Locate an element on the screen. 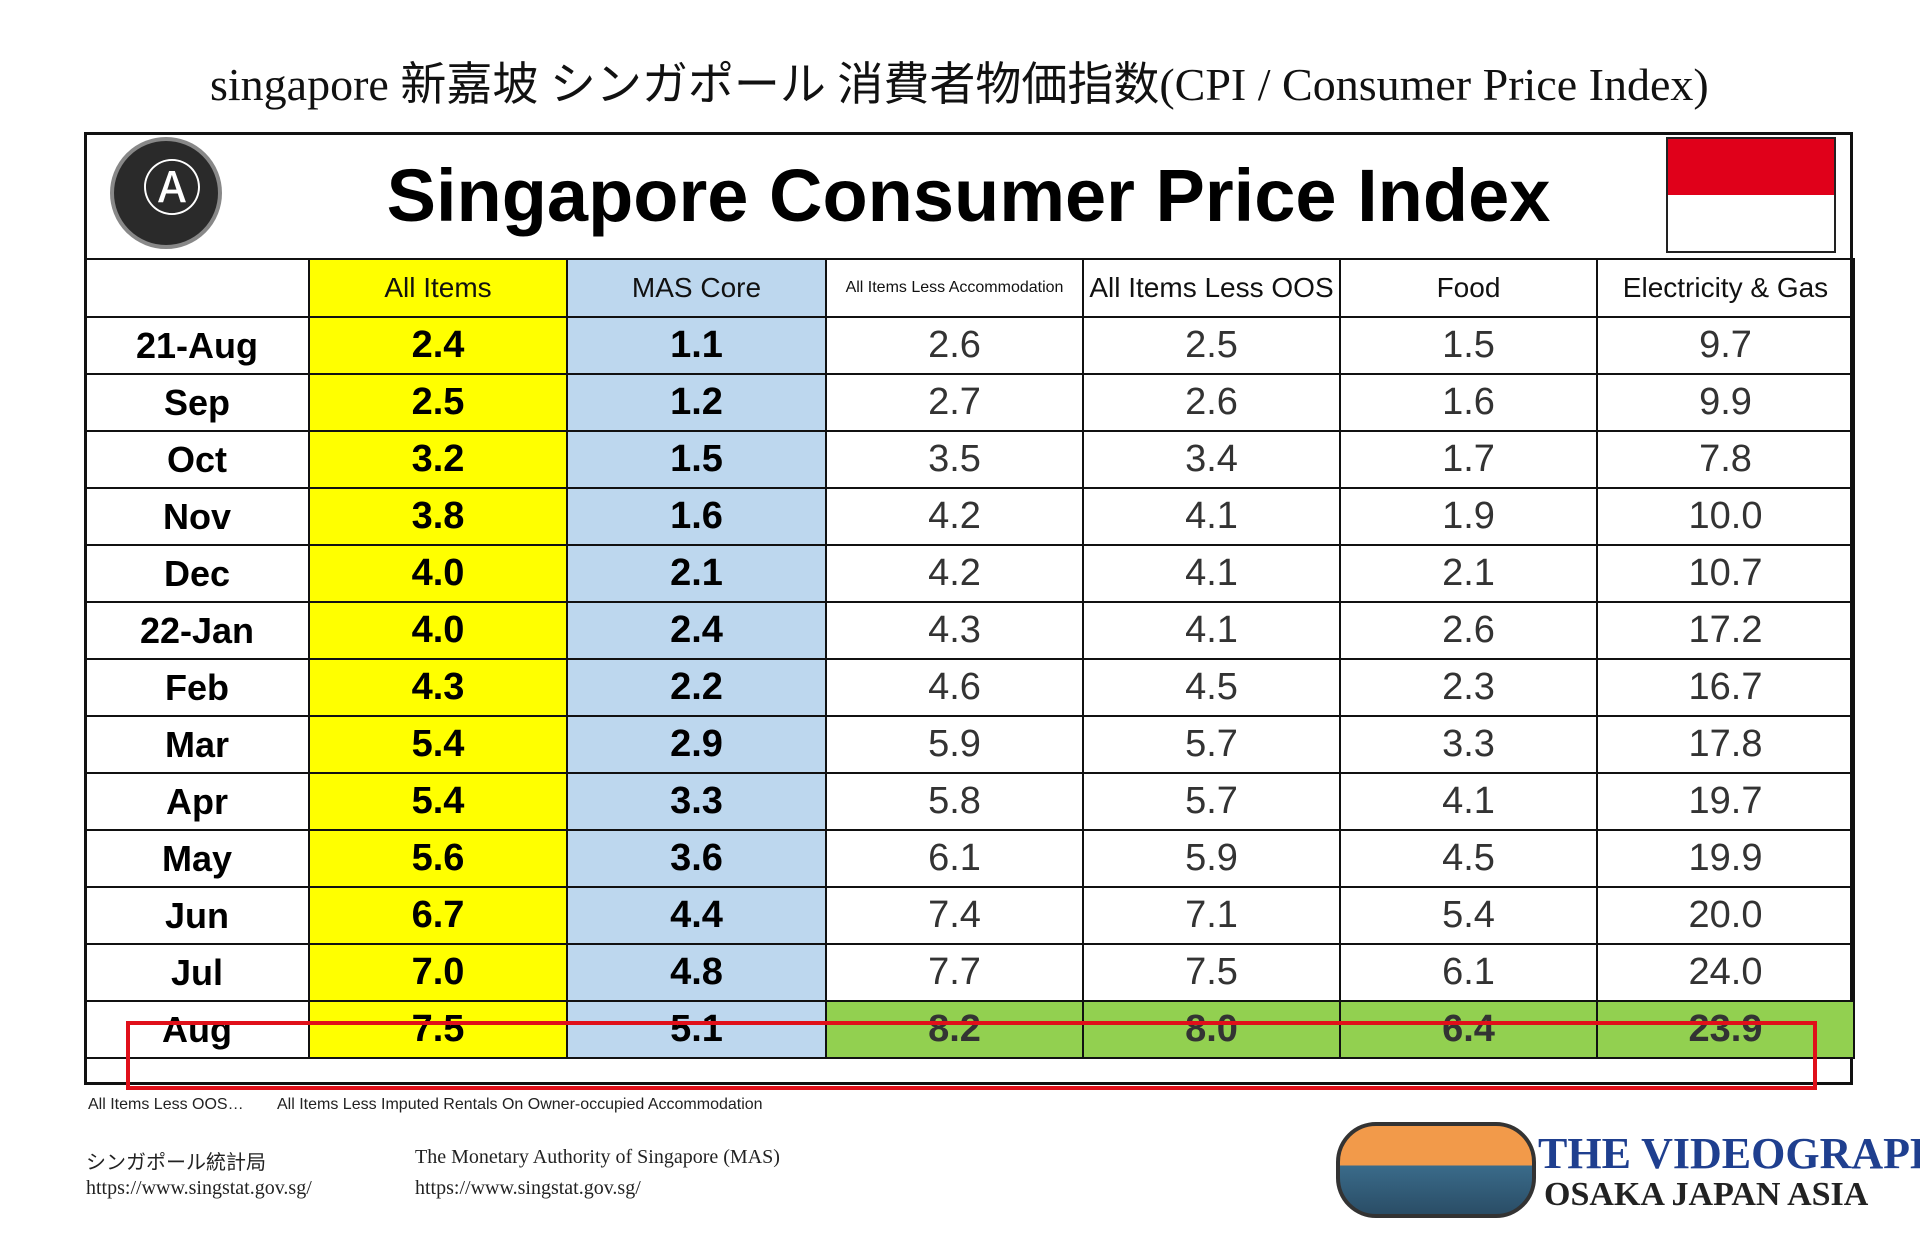 Image resolution: width=1920 pixels, height=1254 pixels. data-row: Jul 7.0 4.8 7.7 7.5 6.1 24.0 is located at coordinates (969, 972).